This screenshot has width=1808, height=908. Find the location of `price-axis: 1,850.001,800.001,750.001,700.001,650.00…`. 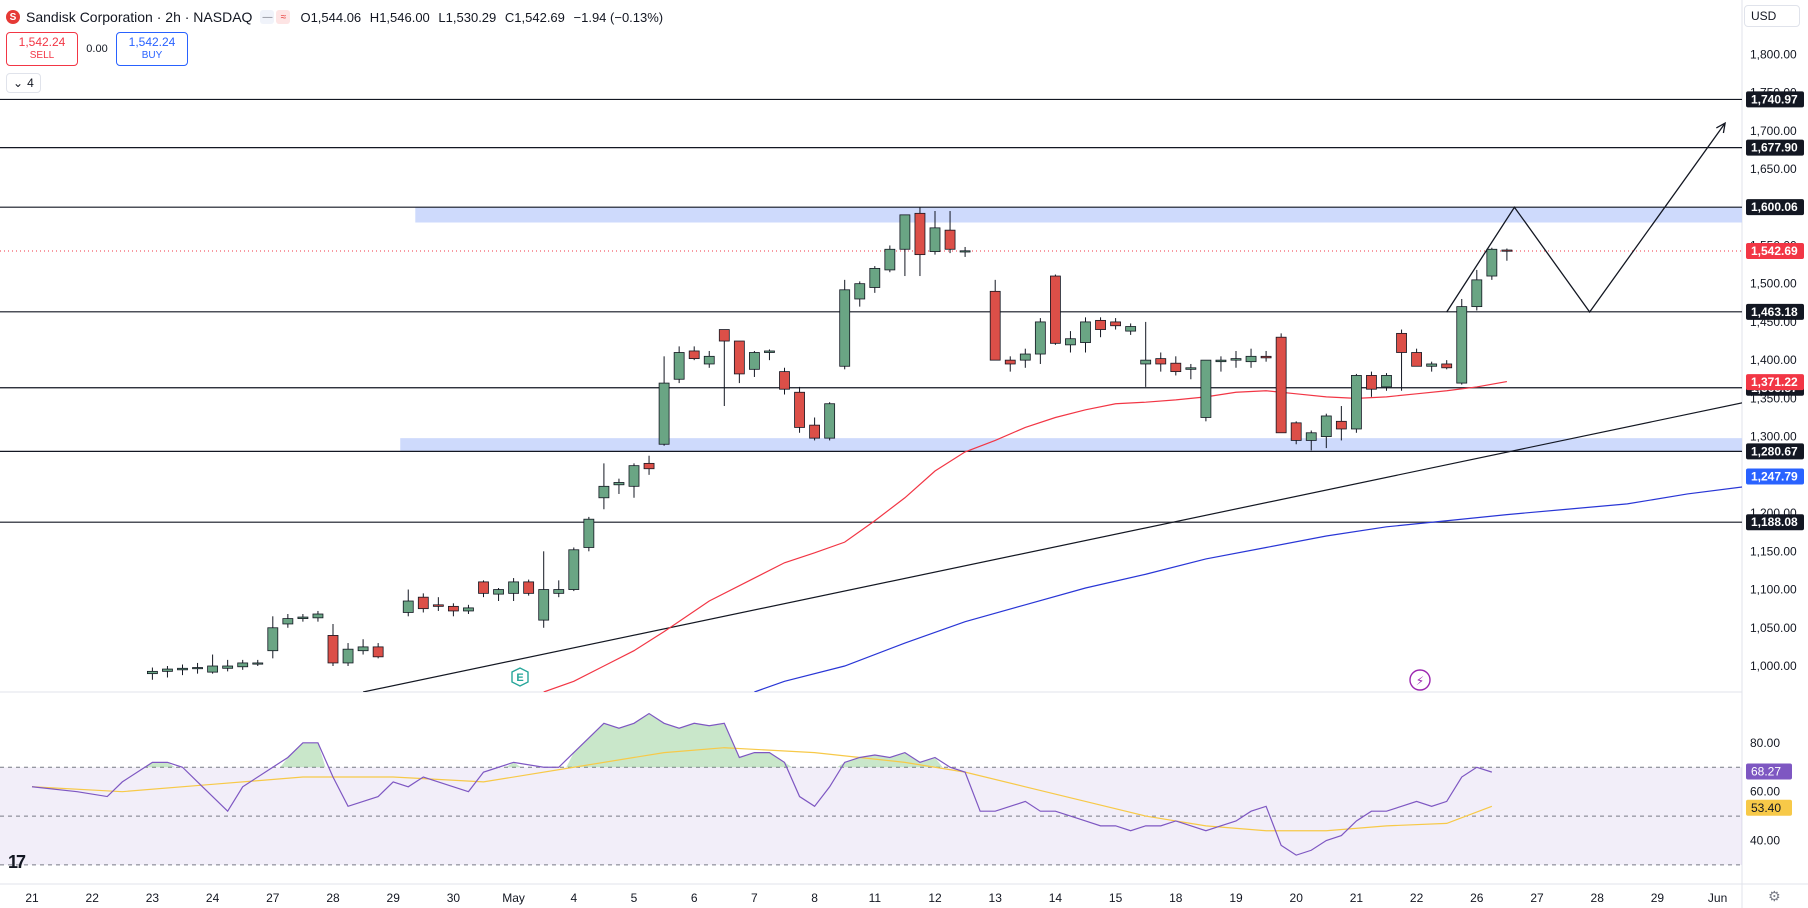

price-axis: 1,850.001,800.001,750.001,700.001,650.00… is located at coordinates (1775, 428).